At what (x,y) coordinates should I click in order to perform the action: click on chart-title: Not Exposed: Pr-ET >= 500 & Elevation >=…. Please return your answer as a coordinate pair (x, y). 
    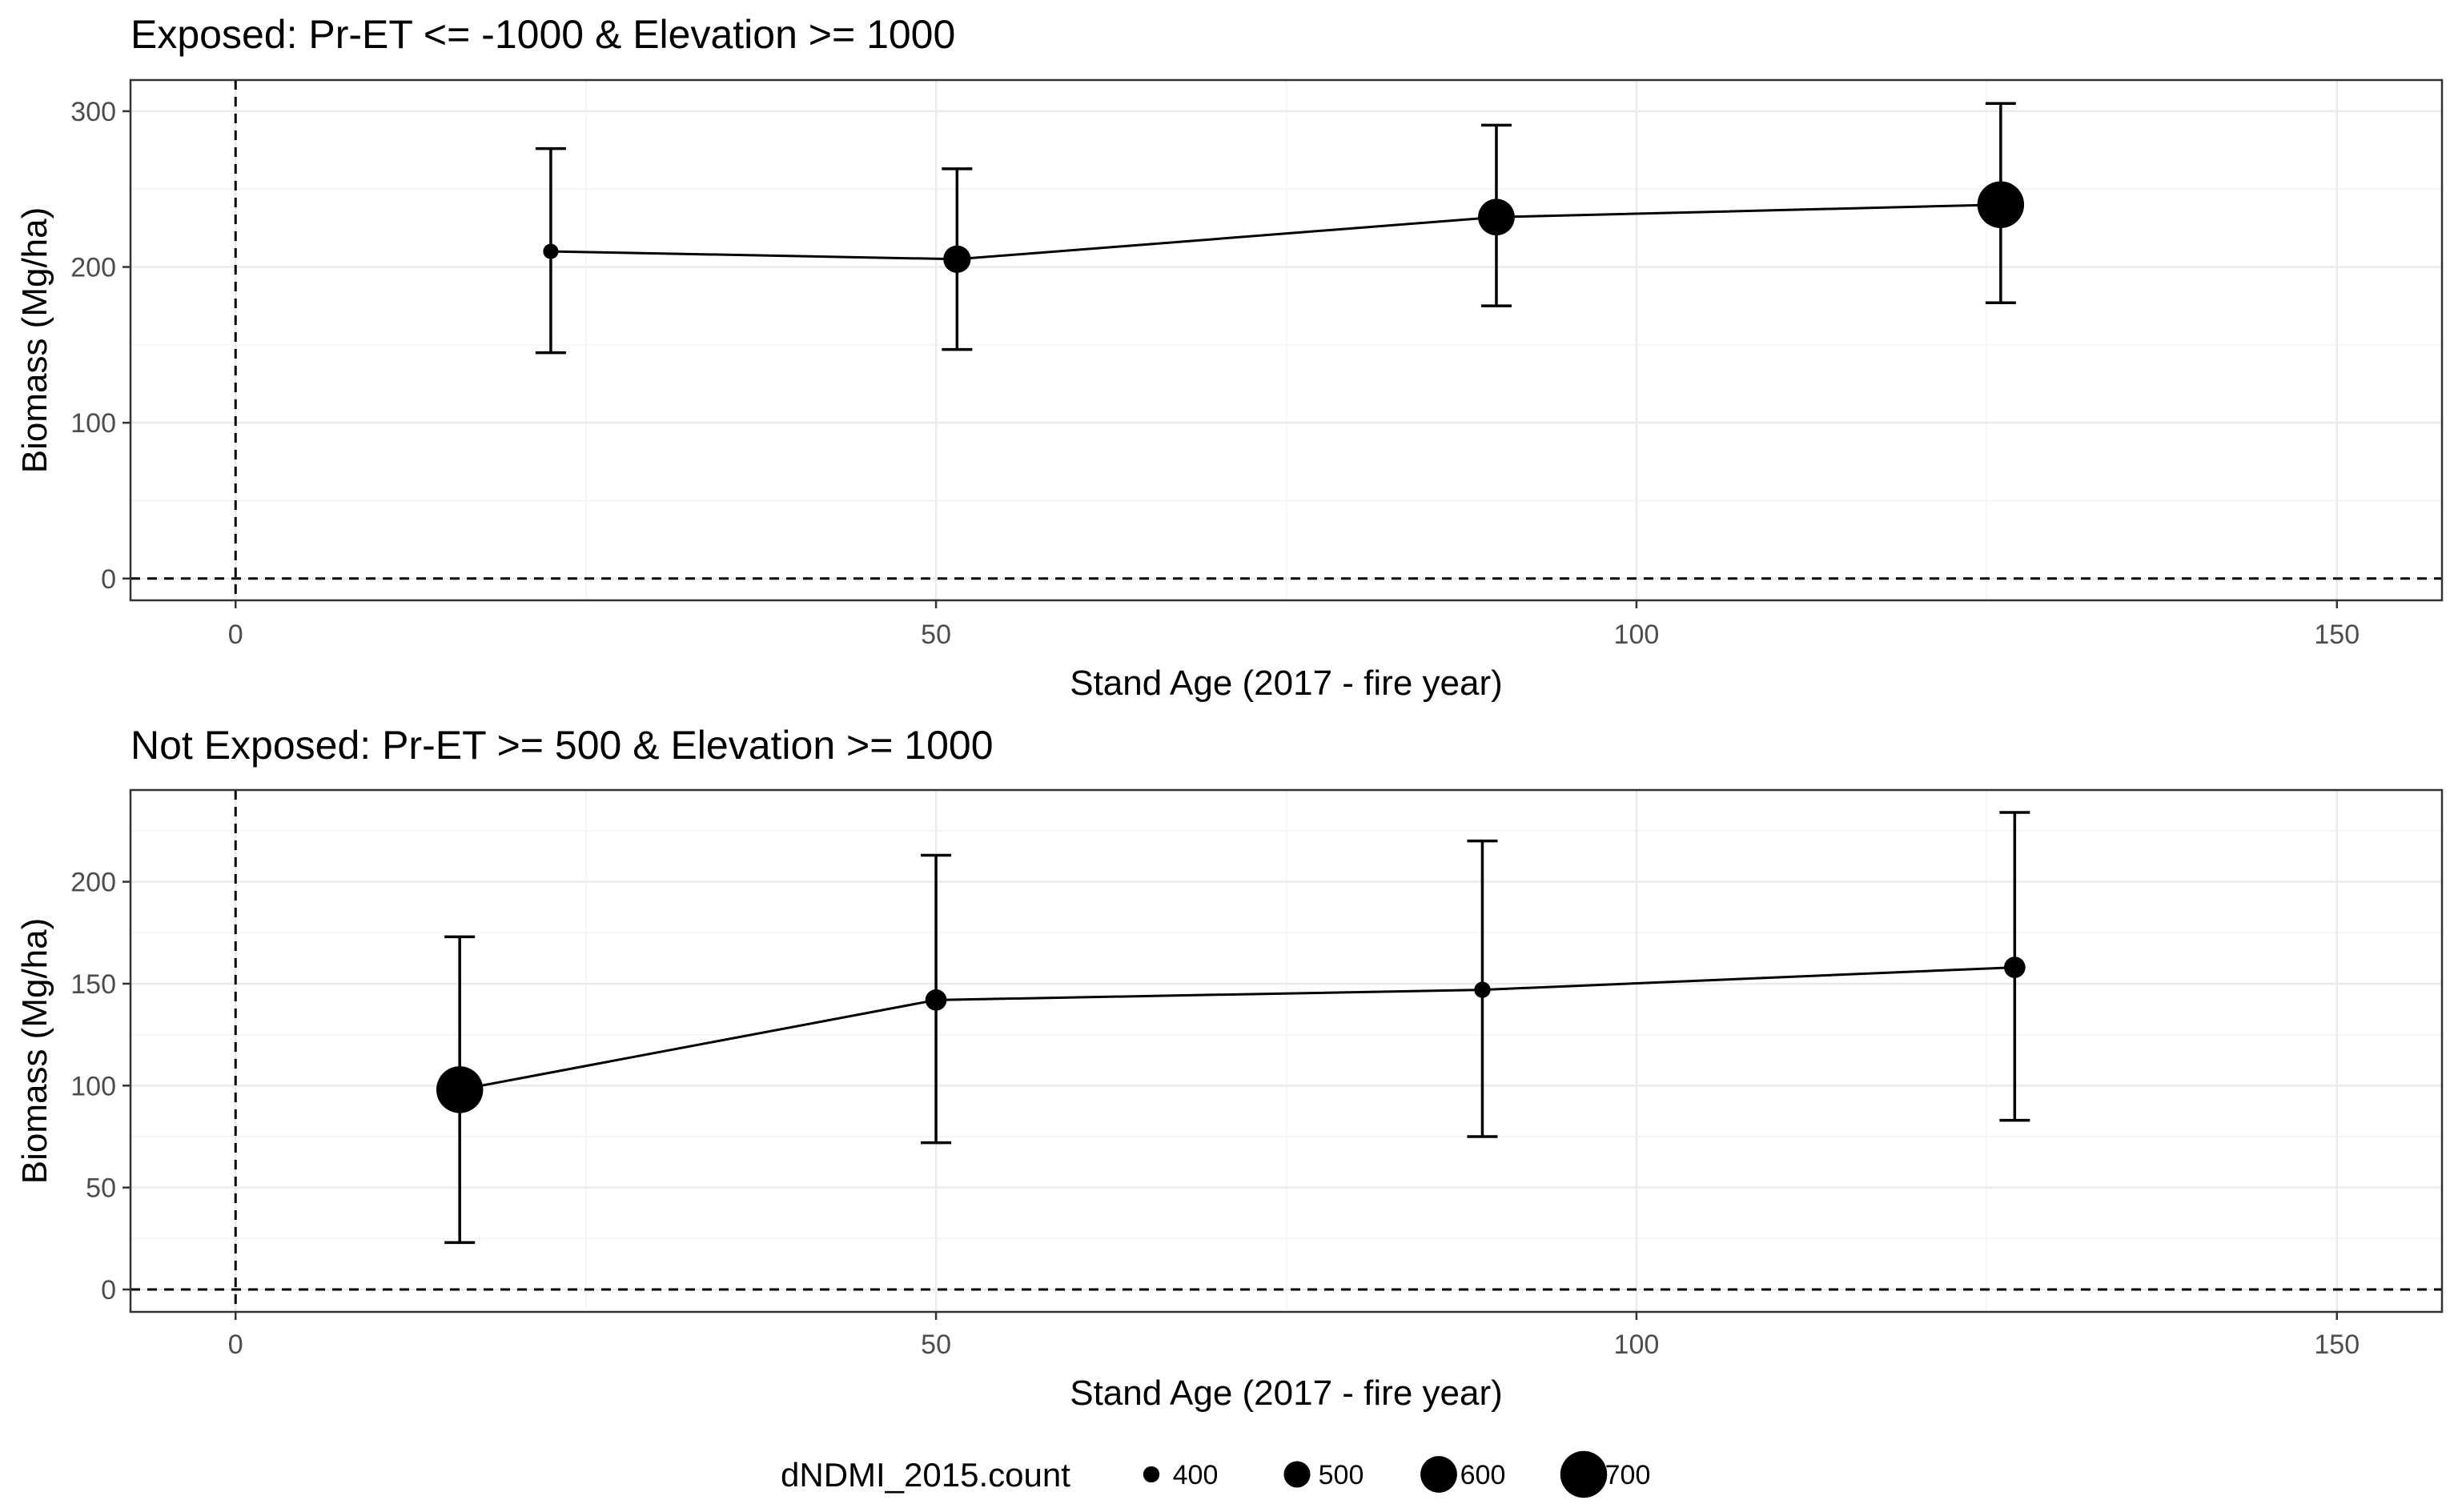
    Looking at the image, I should click on (562, 745).